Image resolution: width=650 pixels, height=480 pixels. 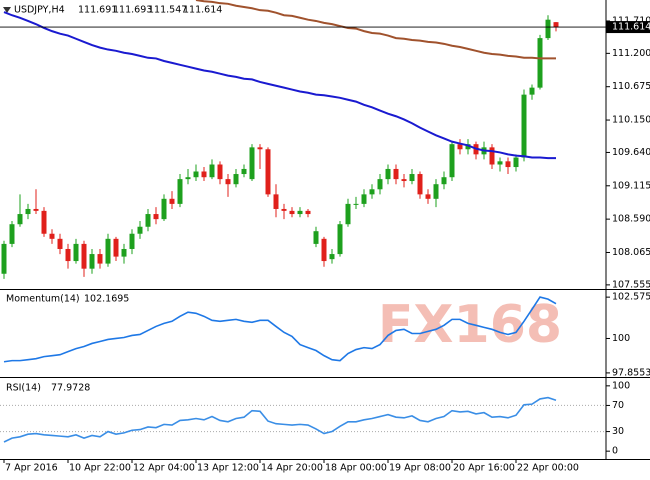 I want to click on indicator-value: 102.1695, so click(x=106, y=299).